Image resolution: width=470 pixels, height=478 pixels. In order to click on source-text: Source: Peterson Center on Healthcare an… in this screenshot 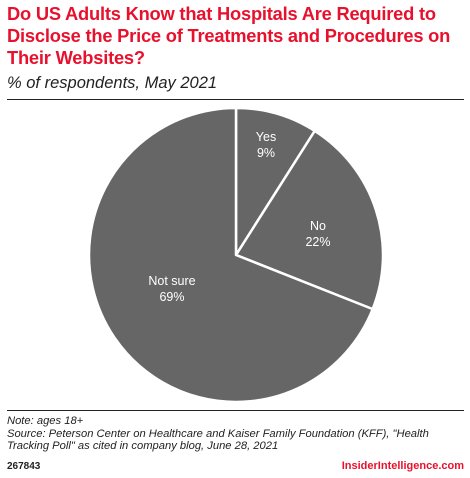, I will do `click(218, 440)`.